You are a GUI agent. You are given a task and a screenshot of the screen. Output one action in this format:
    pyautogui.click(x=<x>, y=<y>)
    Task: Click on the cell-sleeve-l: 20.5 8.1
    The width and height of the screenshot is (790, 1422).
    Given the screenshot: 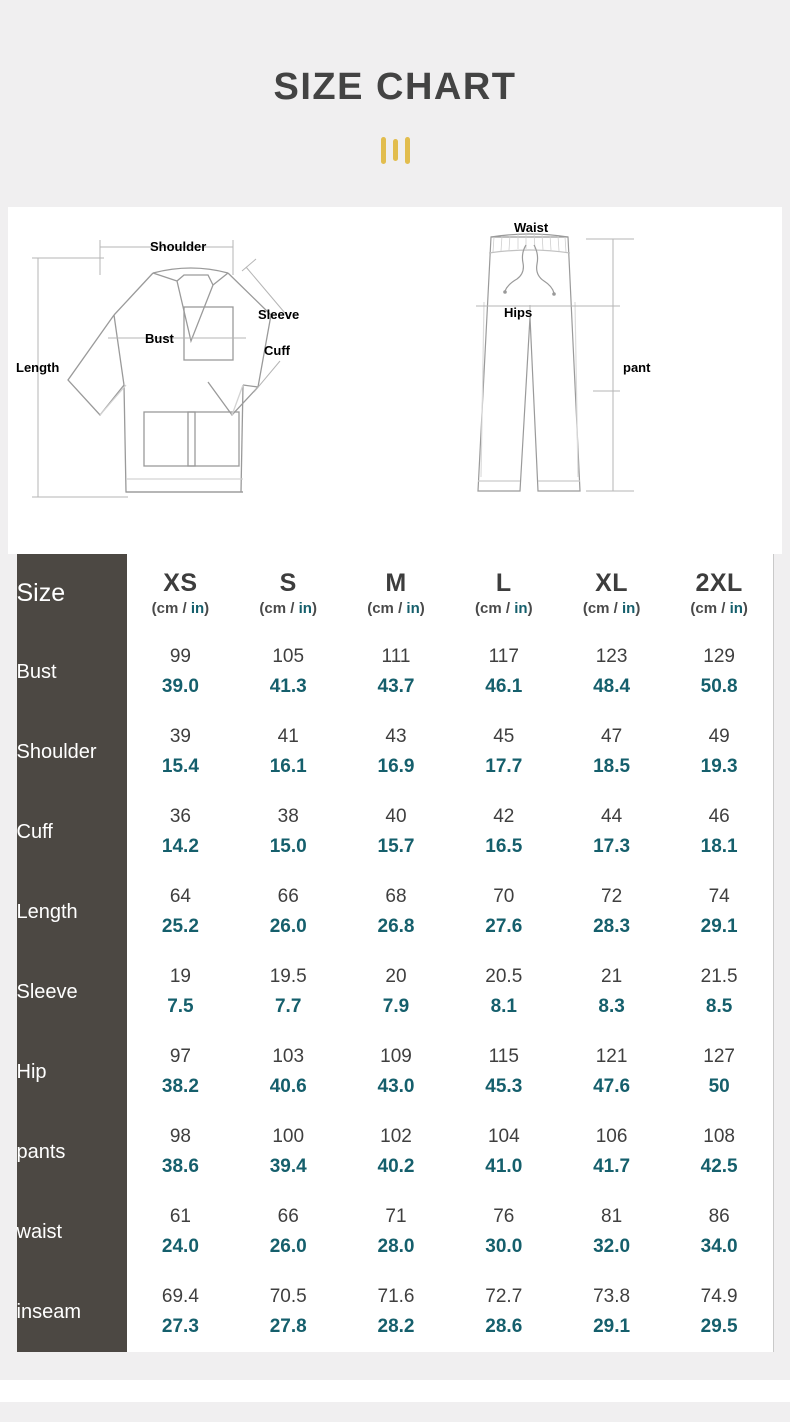 What is the action you would take?
    pyautogui.click(x=503, y=992)
    